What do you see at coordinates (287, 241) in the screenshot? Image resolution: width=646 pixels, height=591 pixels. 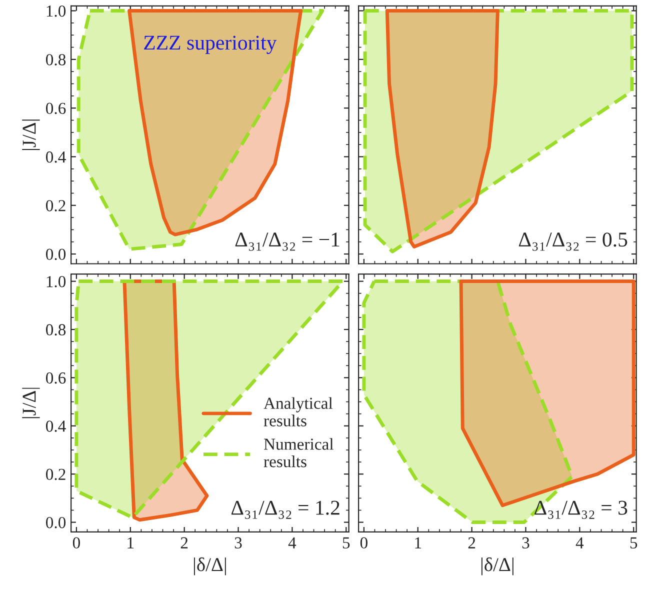 I see `annotation: Δ₃₁/Δ₃₂ = −1` at bounding box center [287, 241].